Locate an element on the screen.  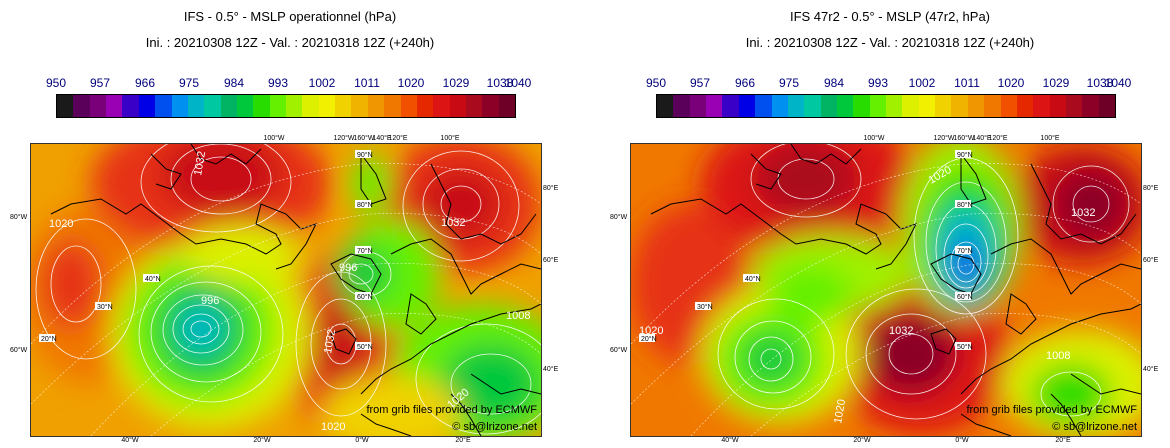
grid-lat-label: 90°N is located at coordinates (365, 155).